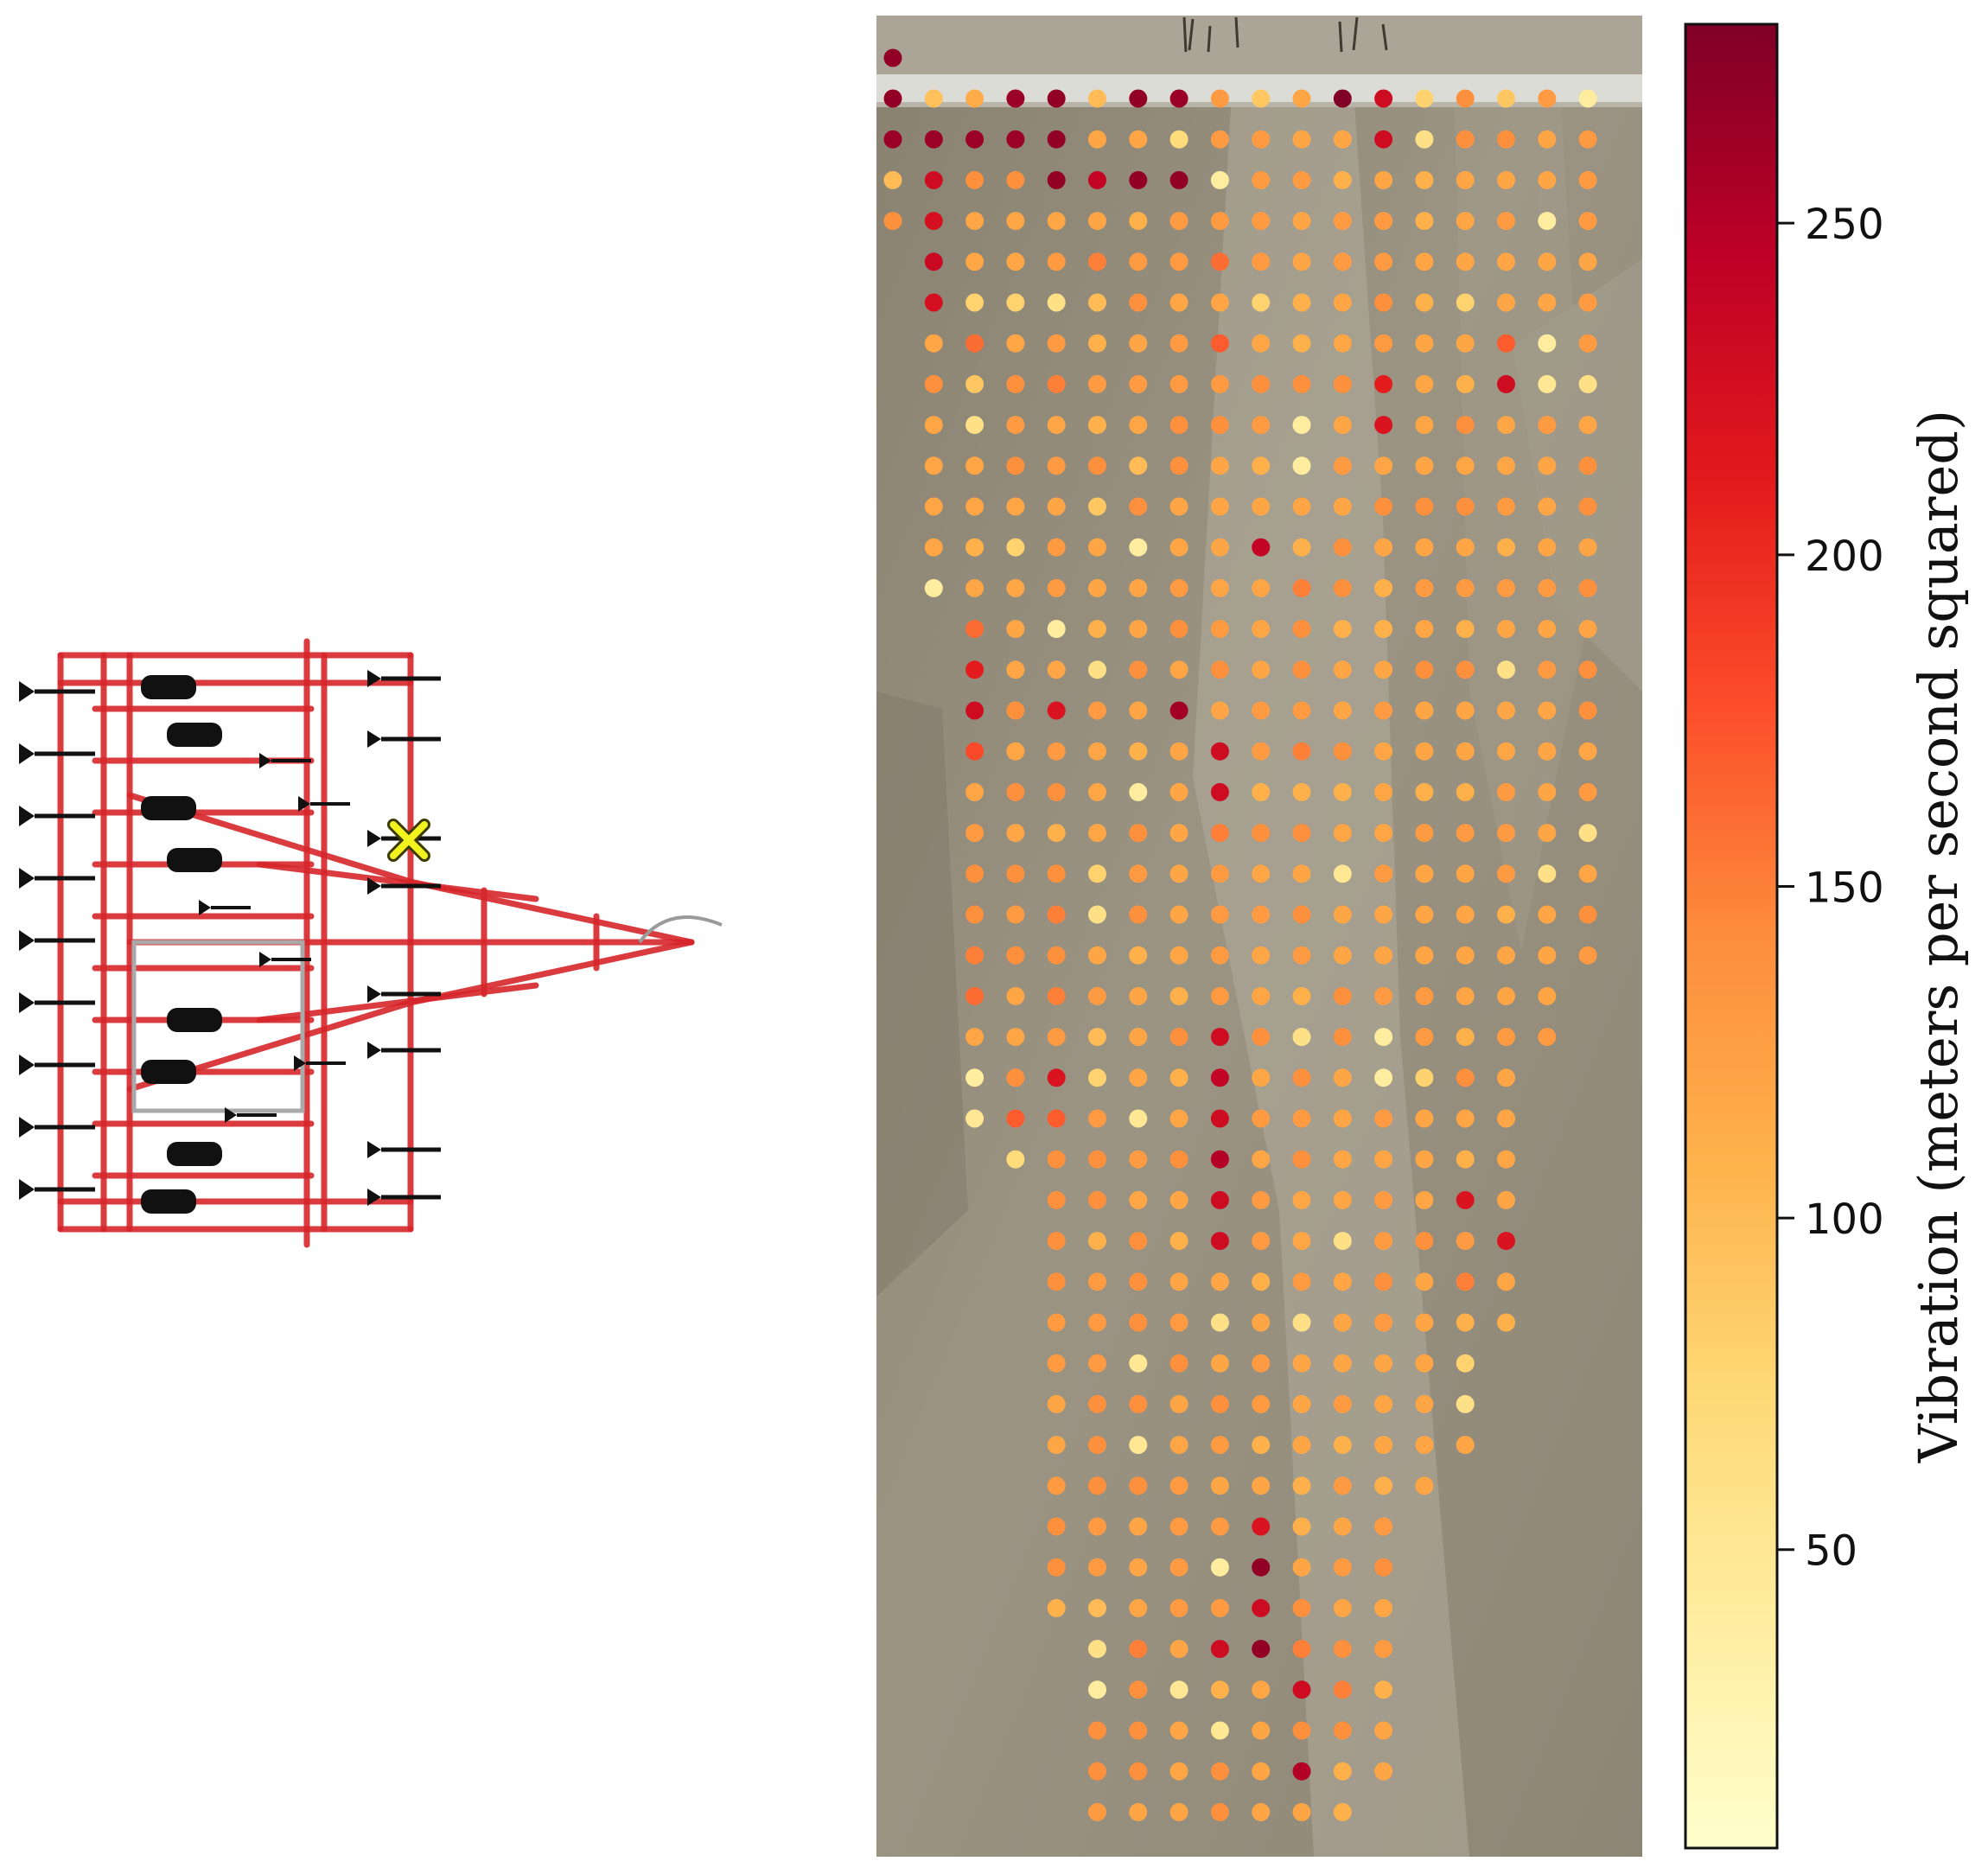 The width and height of the screenshot is (1988, 1874). Describe the element at coordinates (218, 1026) in the screenshot. I see `frame-box` at that location.